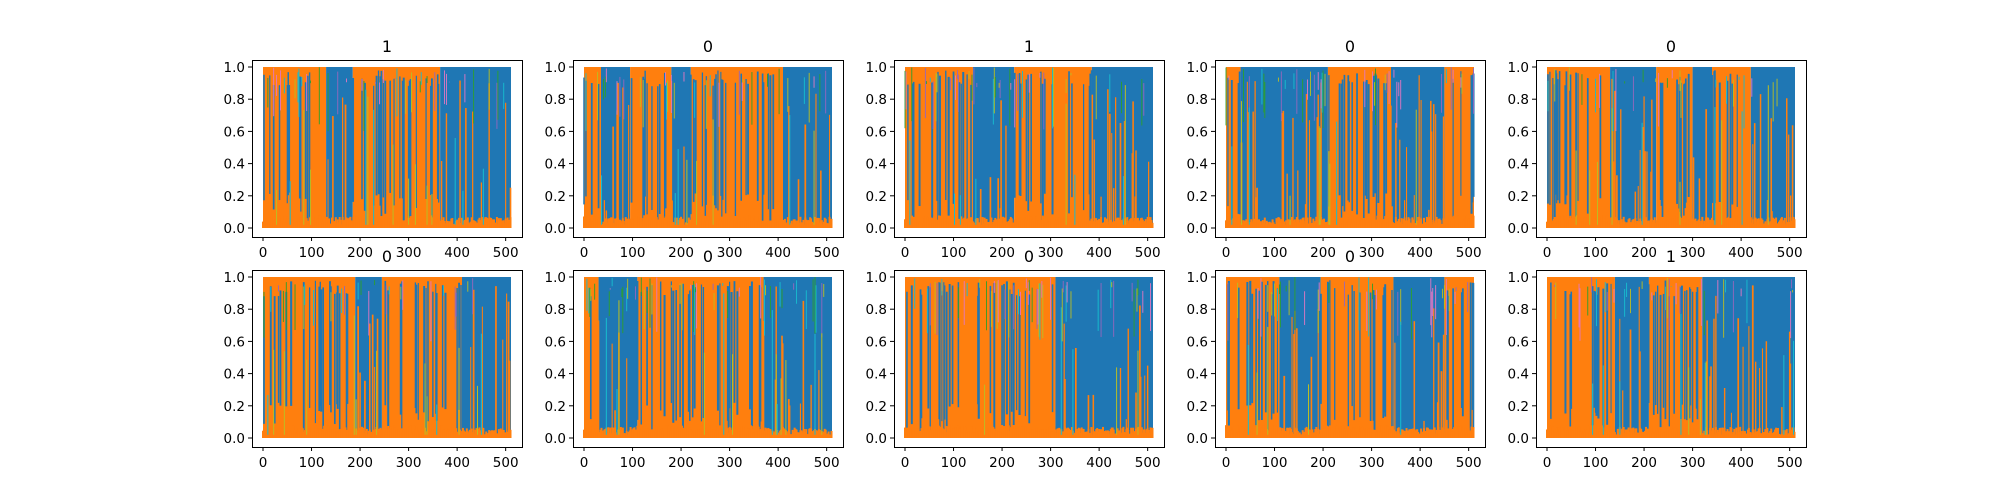 This screenshot has height=500, width=2000. I want to click on subplot-1: 1 0.0 0.2 0.4 0.6 0.8 1.0 0 100 200 300 400 500, so click(373, 149).